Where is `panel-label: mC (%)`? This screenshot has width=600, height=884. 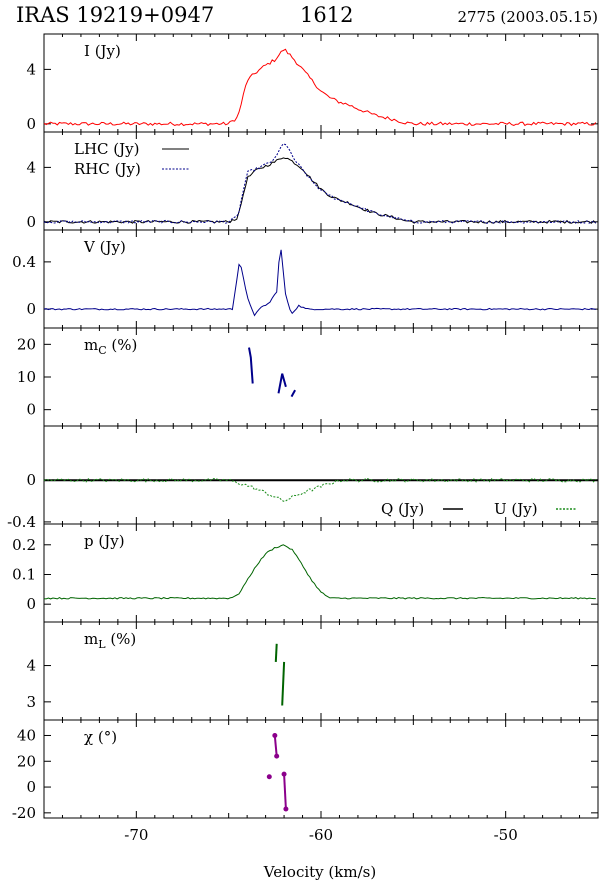 panel-label: mC (%) is located at coordinates (110, 346).